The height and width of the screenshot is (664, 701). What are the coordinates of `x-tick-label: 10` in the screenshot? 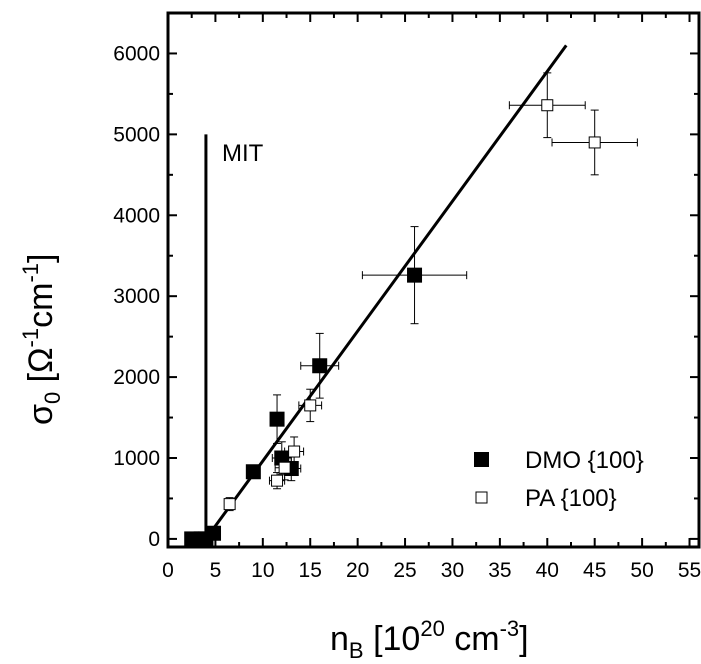 It's located at (262, 570).